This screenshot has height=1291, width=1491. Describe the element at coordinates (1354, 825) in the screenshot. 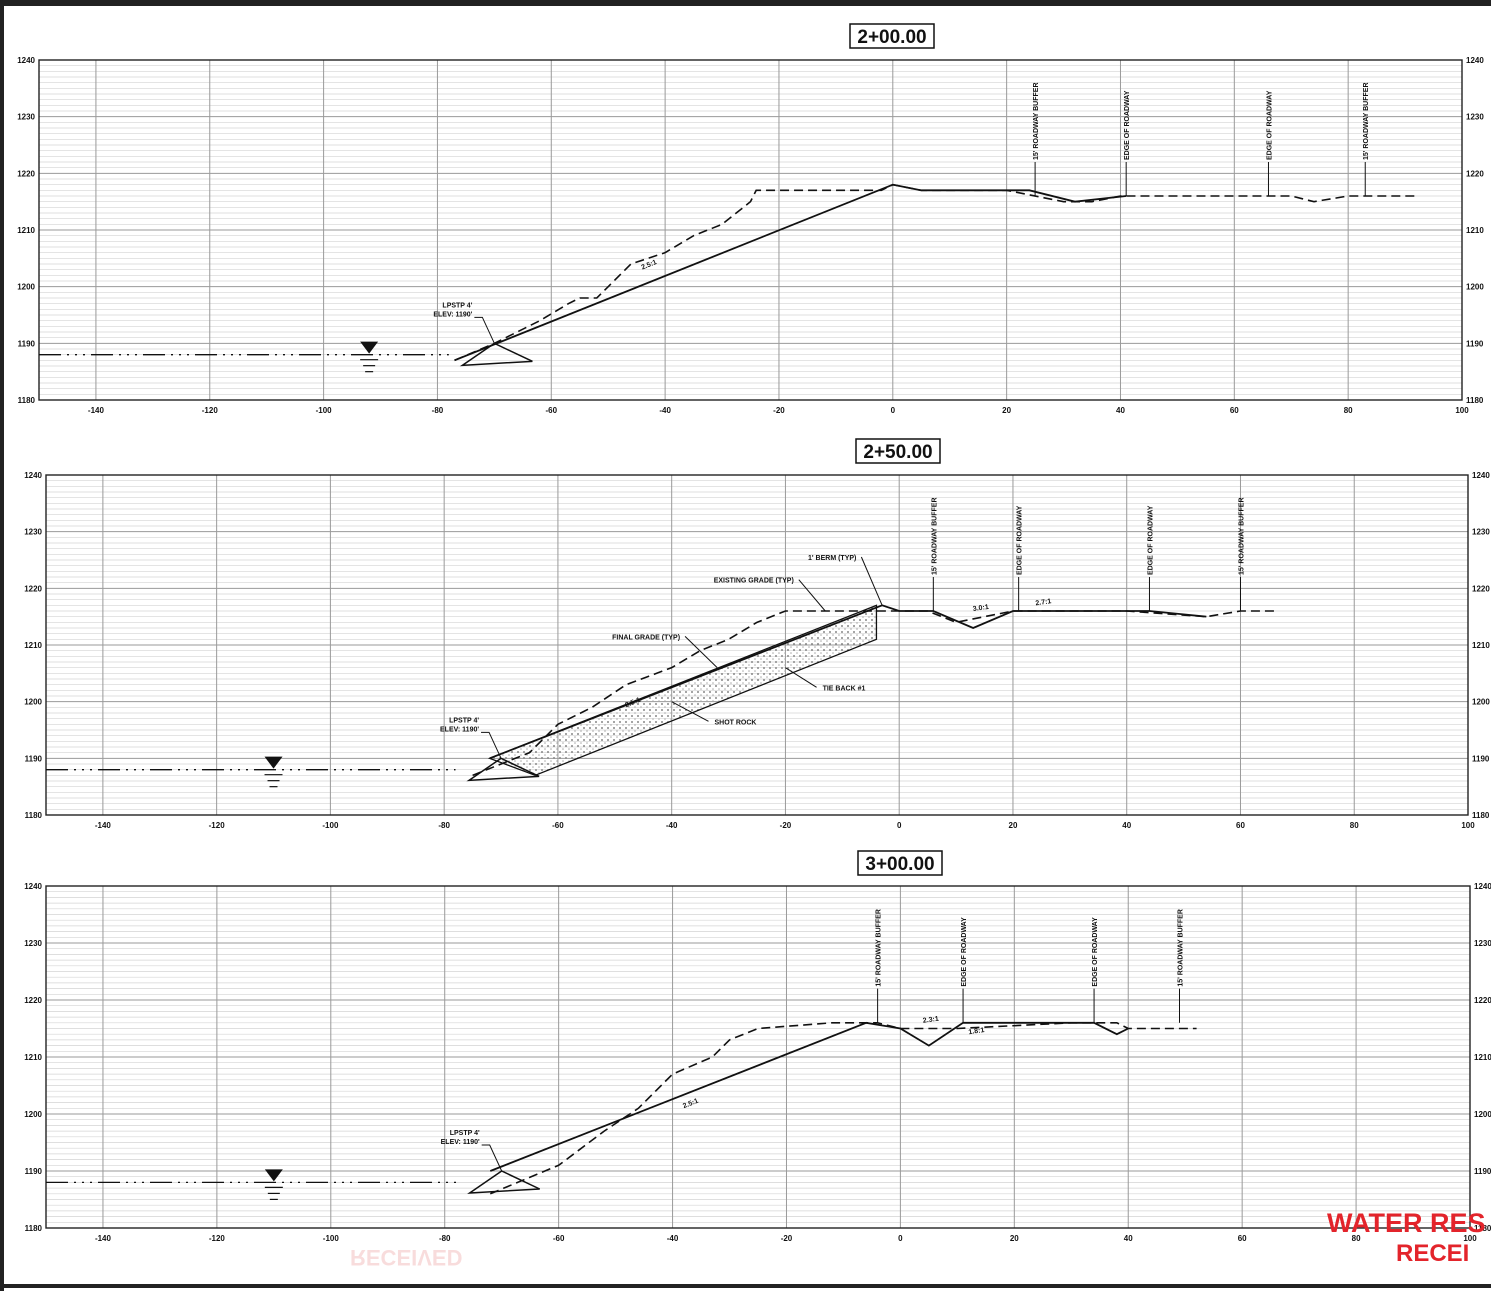

I see `x-tick-label: 80` at that location.